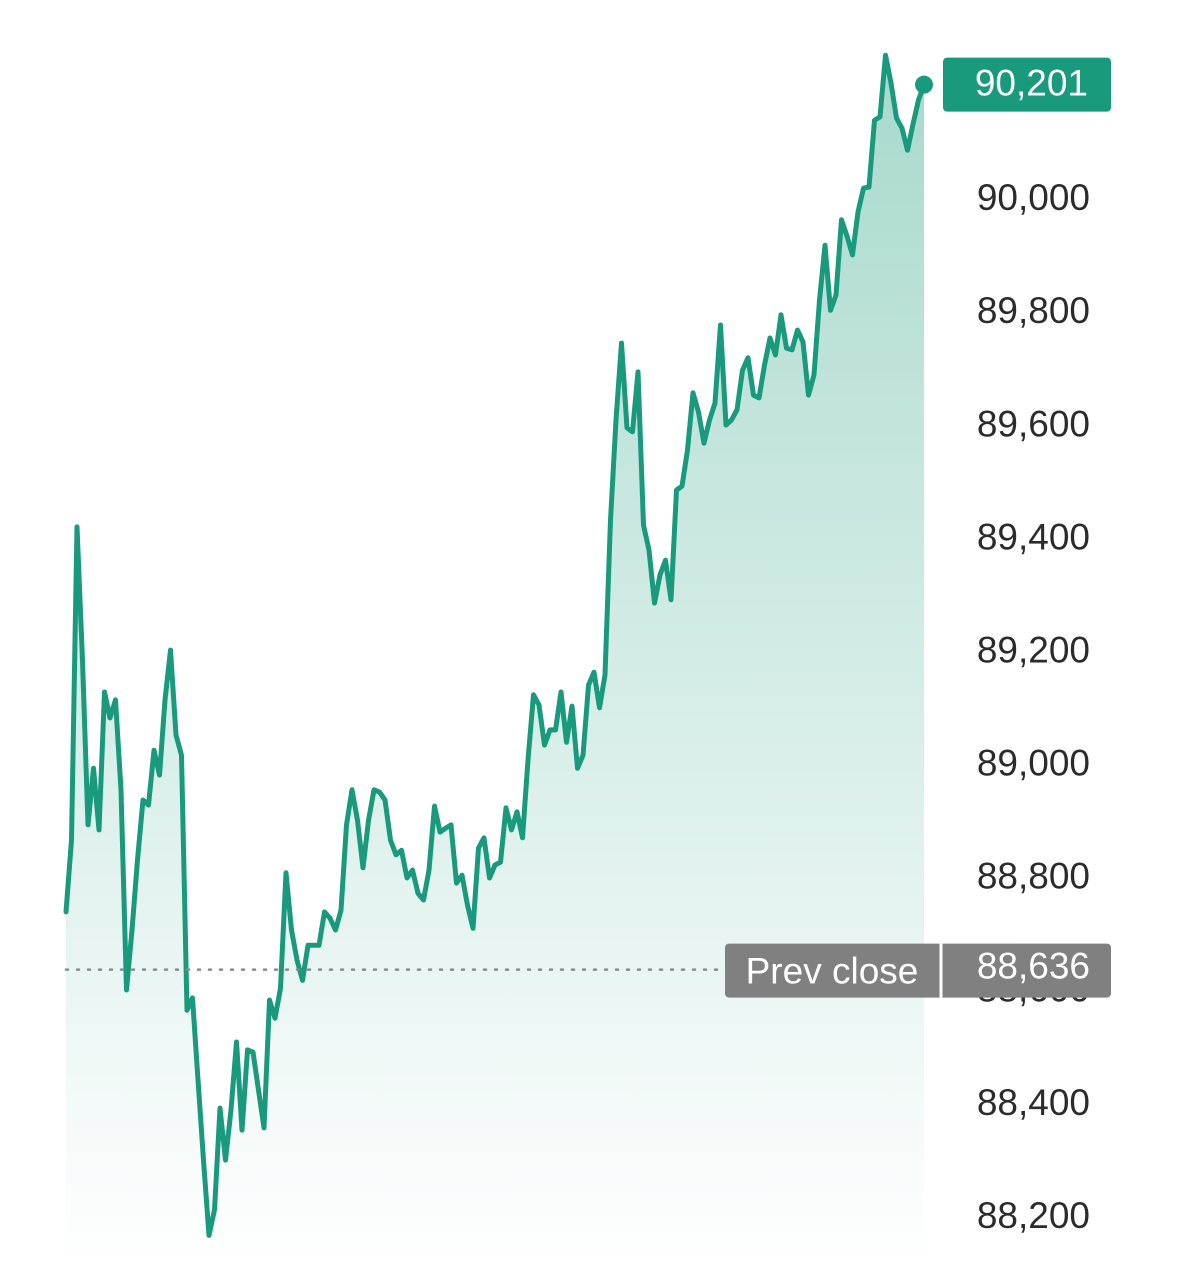 The image size is (1200, 1267). I want to click on y-tick-label: 89,400, so click(1033, 536).